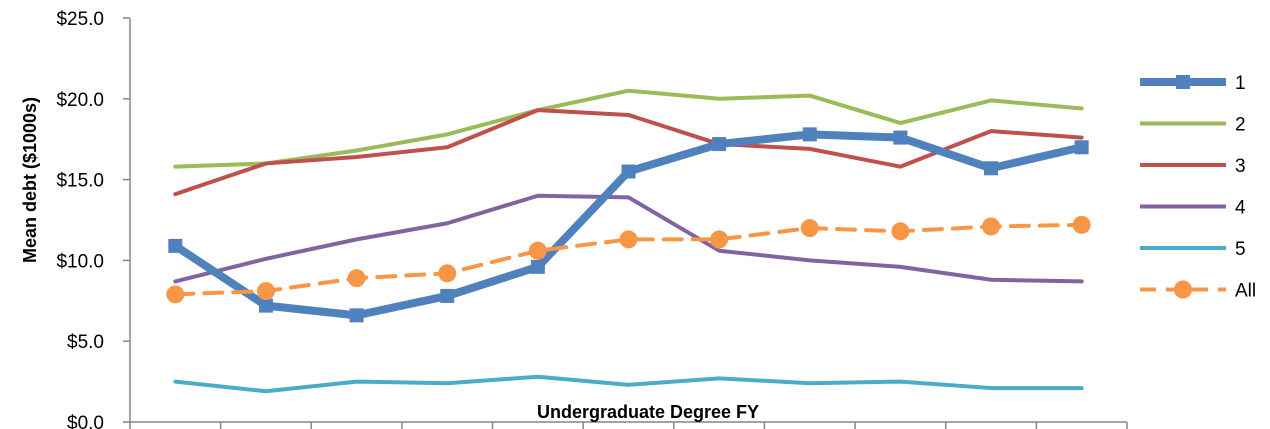 The height and width of the screenshot is (429, 1270). I want to click on legend-label: 4, so click(1240, 208).